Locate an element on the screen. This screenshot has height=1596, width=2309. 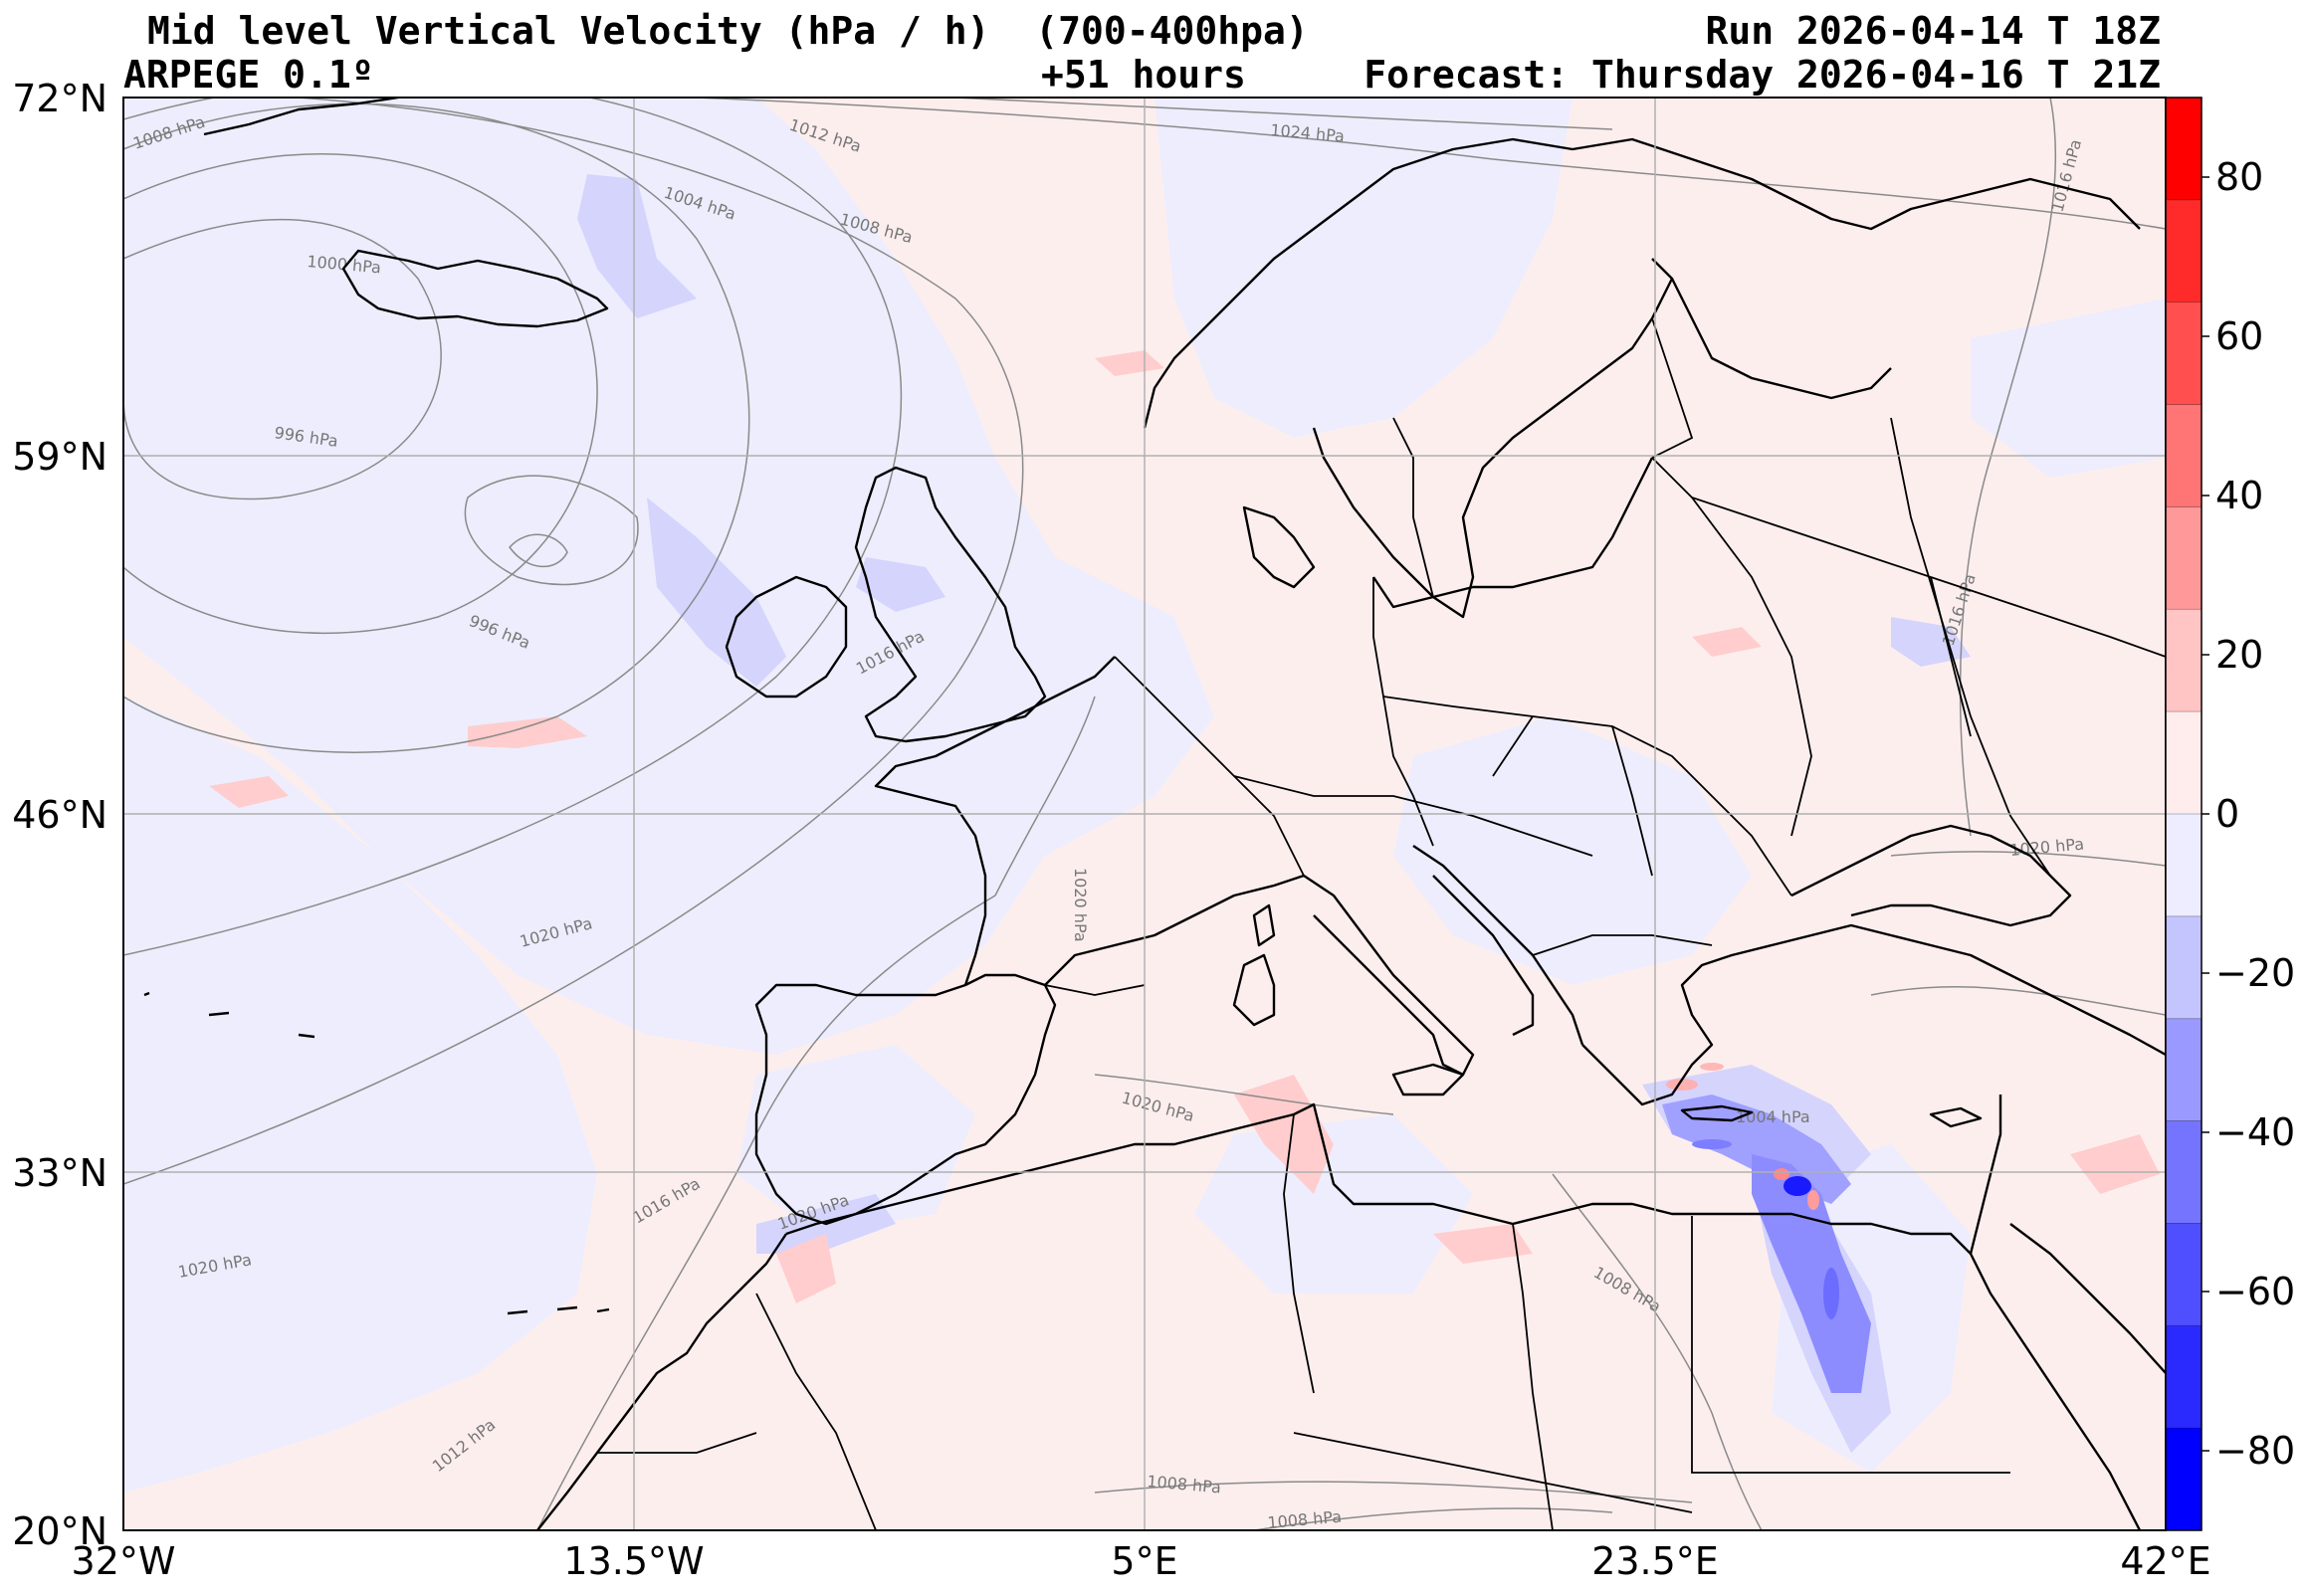
sardinia-coast is located at coordinates (1254, 990).